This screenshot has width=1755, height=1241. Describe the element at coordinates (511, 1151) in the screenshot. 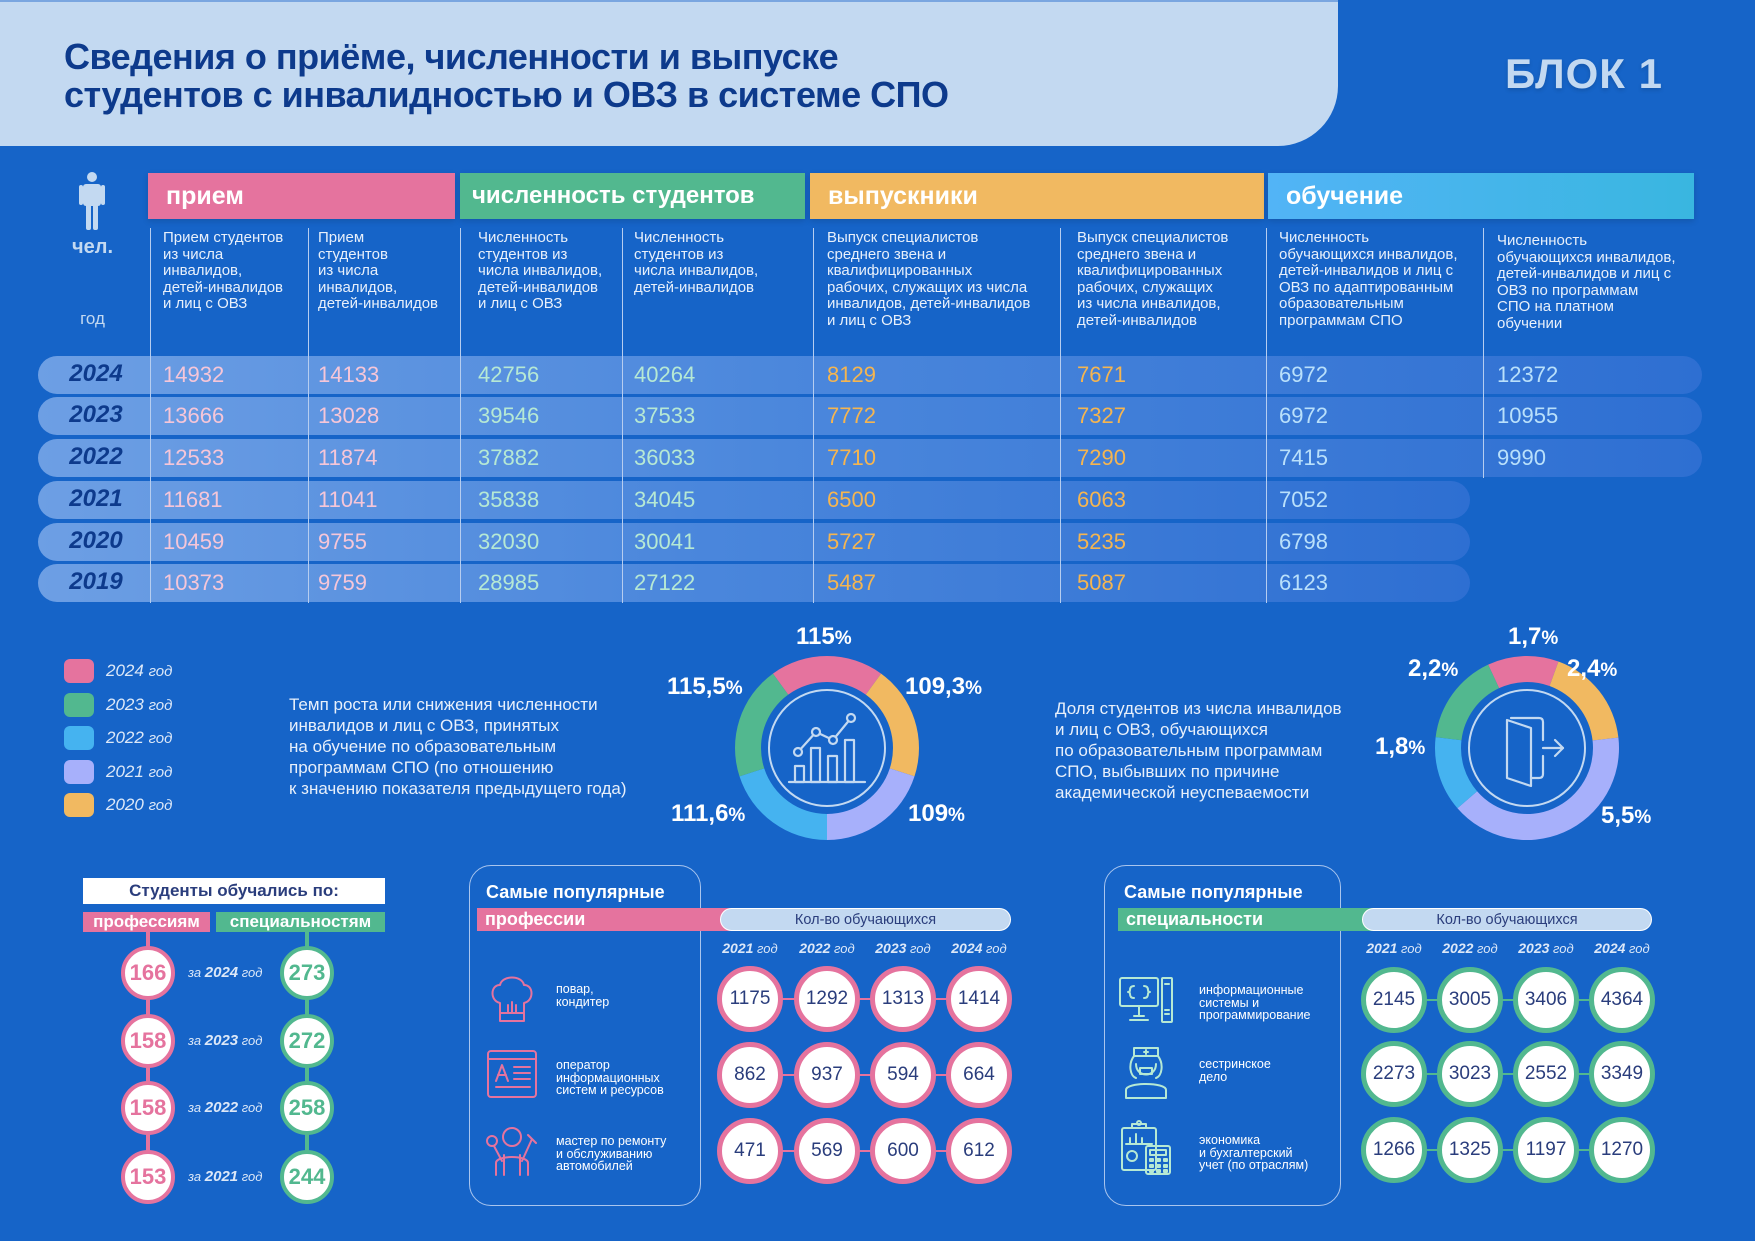

I see `mechanic-icon` at that location.